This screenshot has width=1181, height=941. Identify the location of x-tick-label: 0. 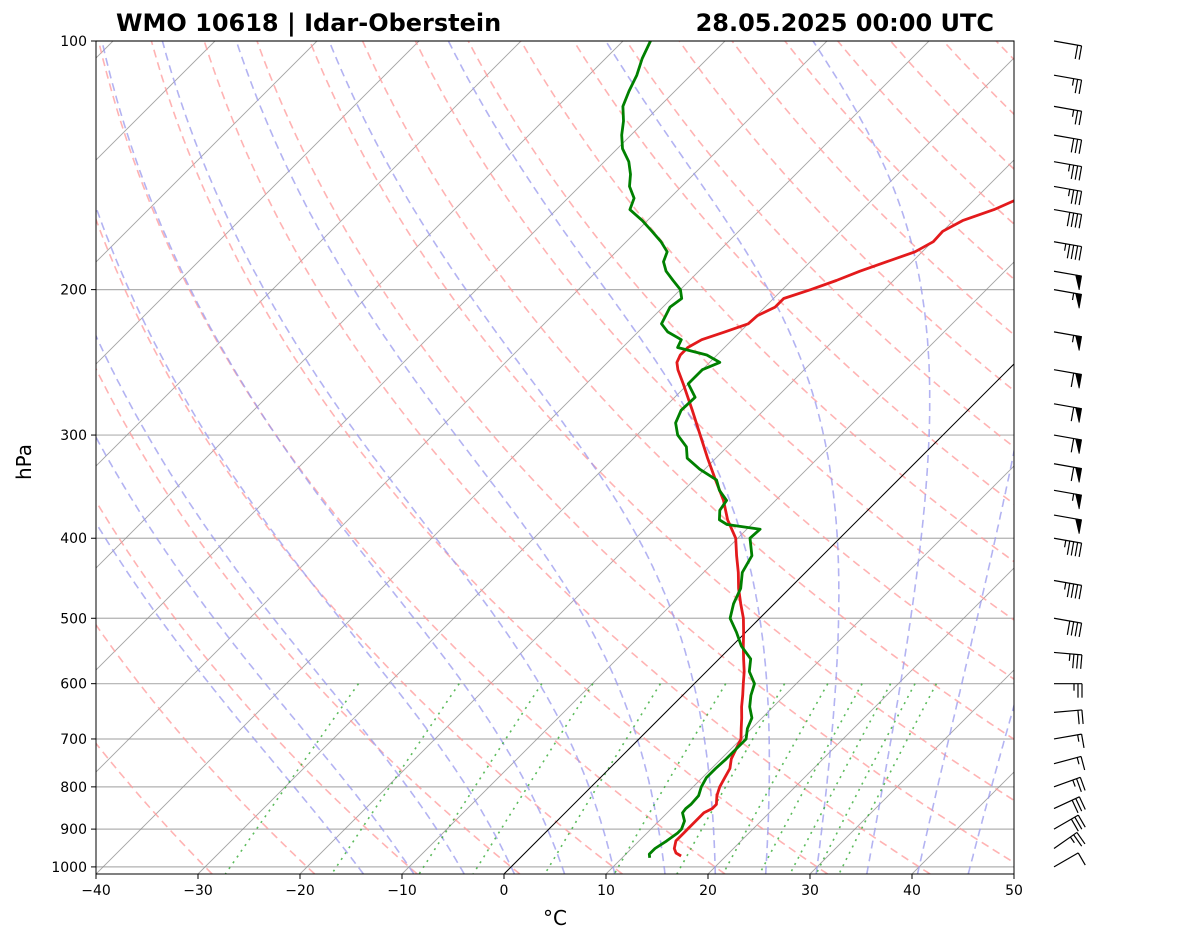
(504, 891).